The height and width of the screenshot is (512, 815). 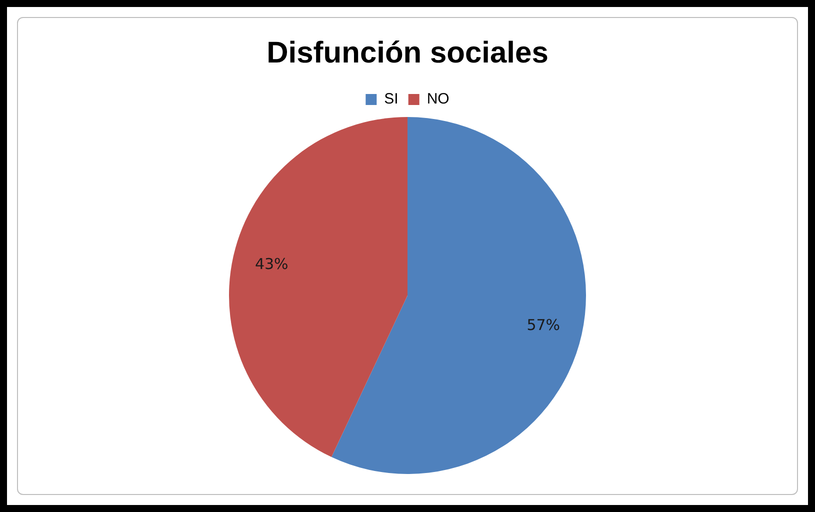 I want to click on legend-label: NO, so click(x=438, y=99).